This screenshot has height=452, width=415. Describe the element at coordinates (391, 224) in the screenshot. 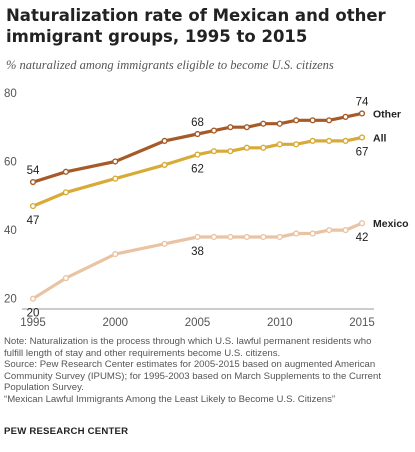

I see `series-label-mexico: Mexico` at that location.